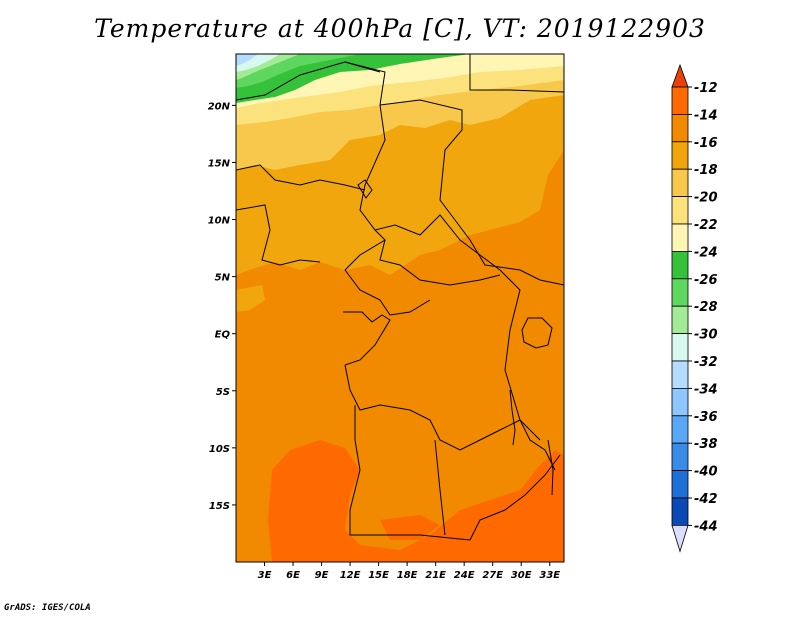  What do you see at coordinates (549, 575) in the screenshot?
I see `lon-tick-label: 33E` at bounding box center [549, 575].